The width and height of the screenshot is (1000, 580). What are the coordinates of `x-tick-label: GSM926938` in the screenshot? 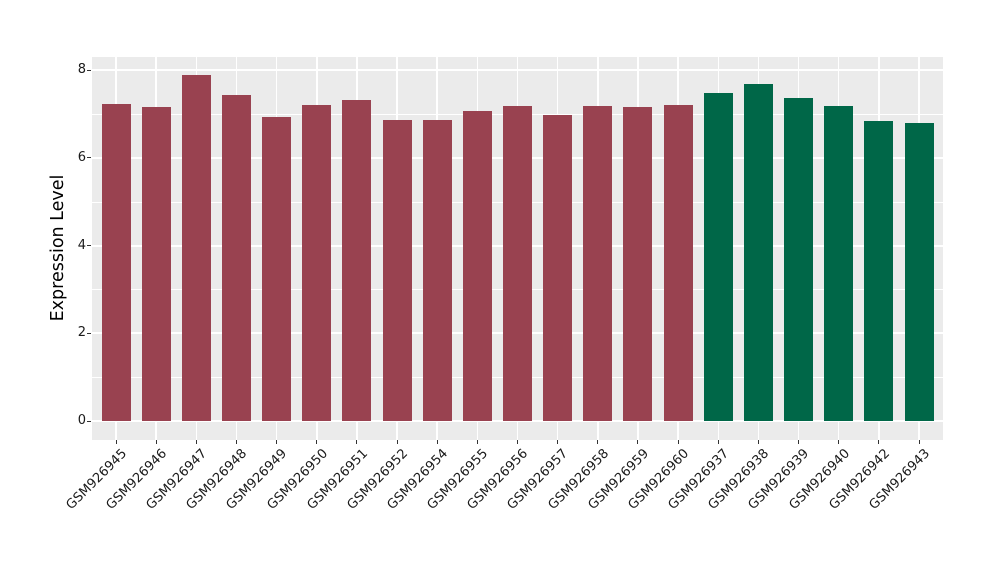 It's located at (739, 479).